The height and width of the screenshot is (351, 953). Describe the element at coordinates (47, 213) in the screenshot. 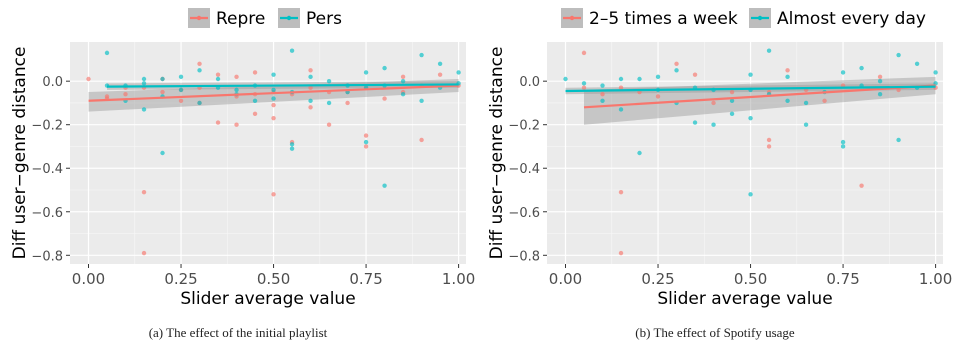

I see `y-tick-label: −0.6` at that location.